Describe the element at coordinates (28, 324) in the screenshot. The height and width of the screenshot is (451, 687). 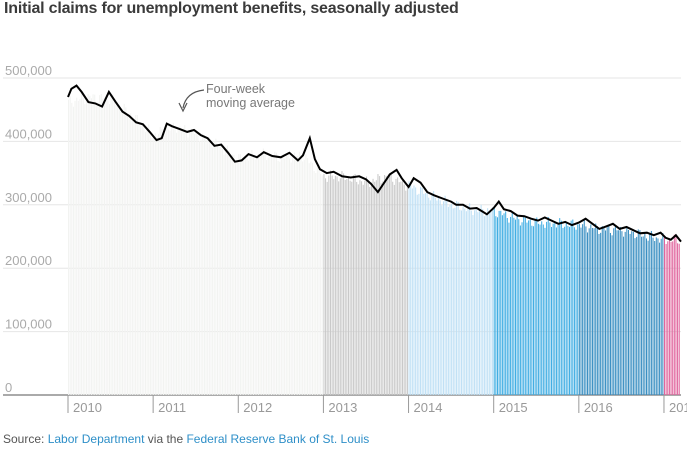
I see `y-tick-label: 100,000` at that location.